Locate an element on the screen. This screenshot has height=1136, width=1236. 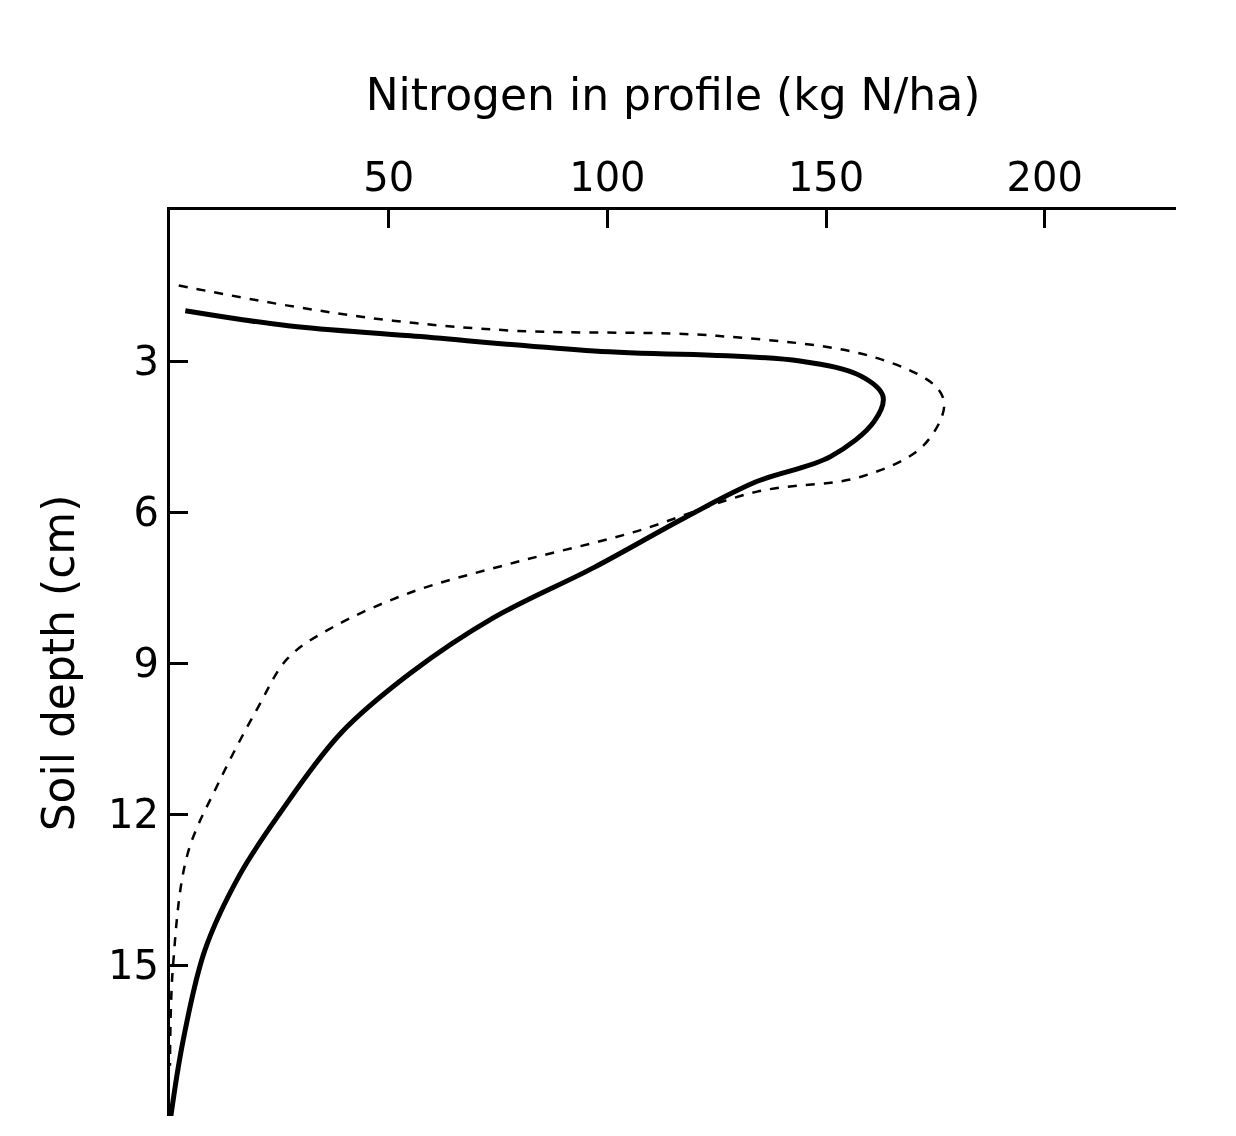
x-axis-title: Nitrogen in profile (kg N/ha) is located at coordinates (673, 95).